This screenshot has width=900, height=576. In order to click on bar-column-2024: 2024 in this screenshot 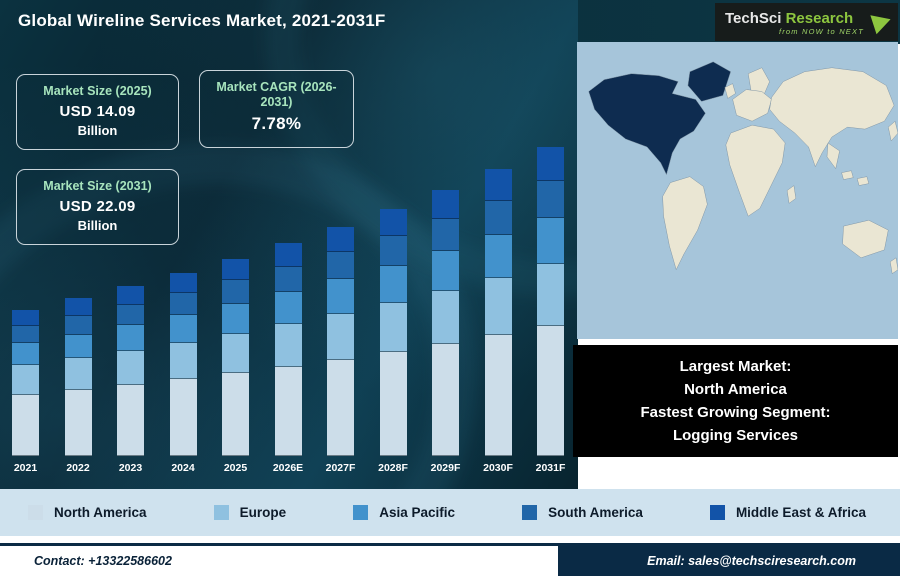, I will do `click(183, 373)`.